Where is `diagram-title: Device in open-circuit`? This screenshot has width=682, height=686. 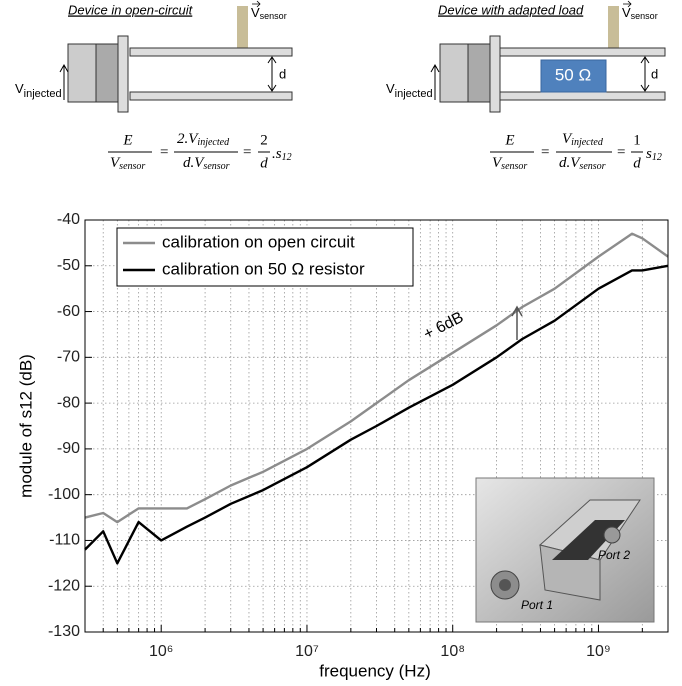
diagram-title: Device in open-circuit is located at coordinates (131, 9).